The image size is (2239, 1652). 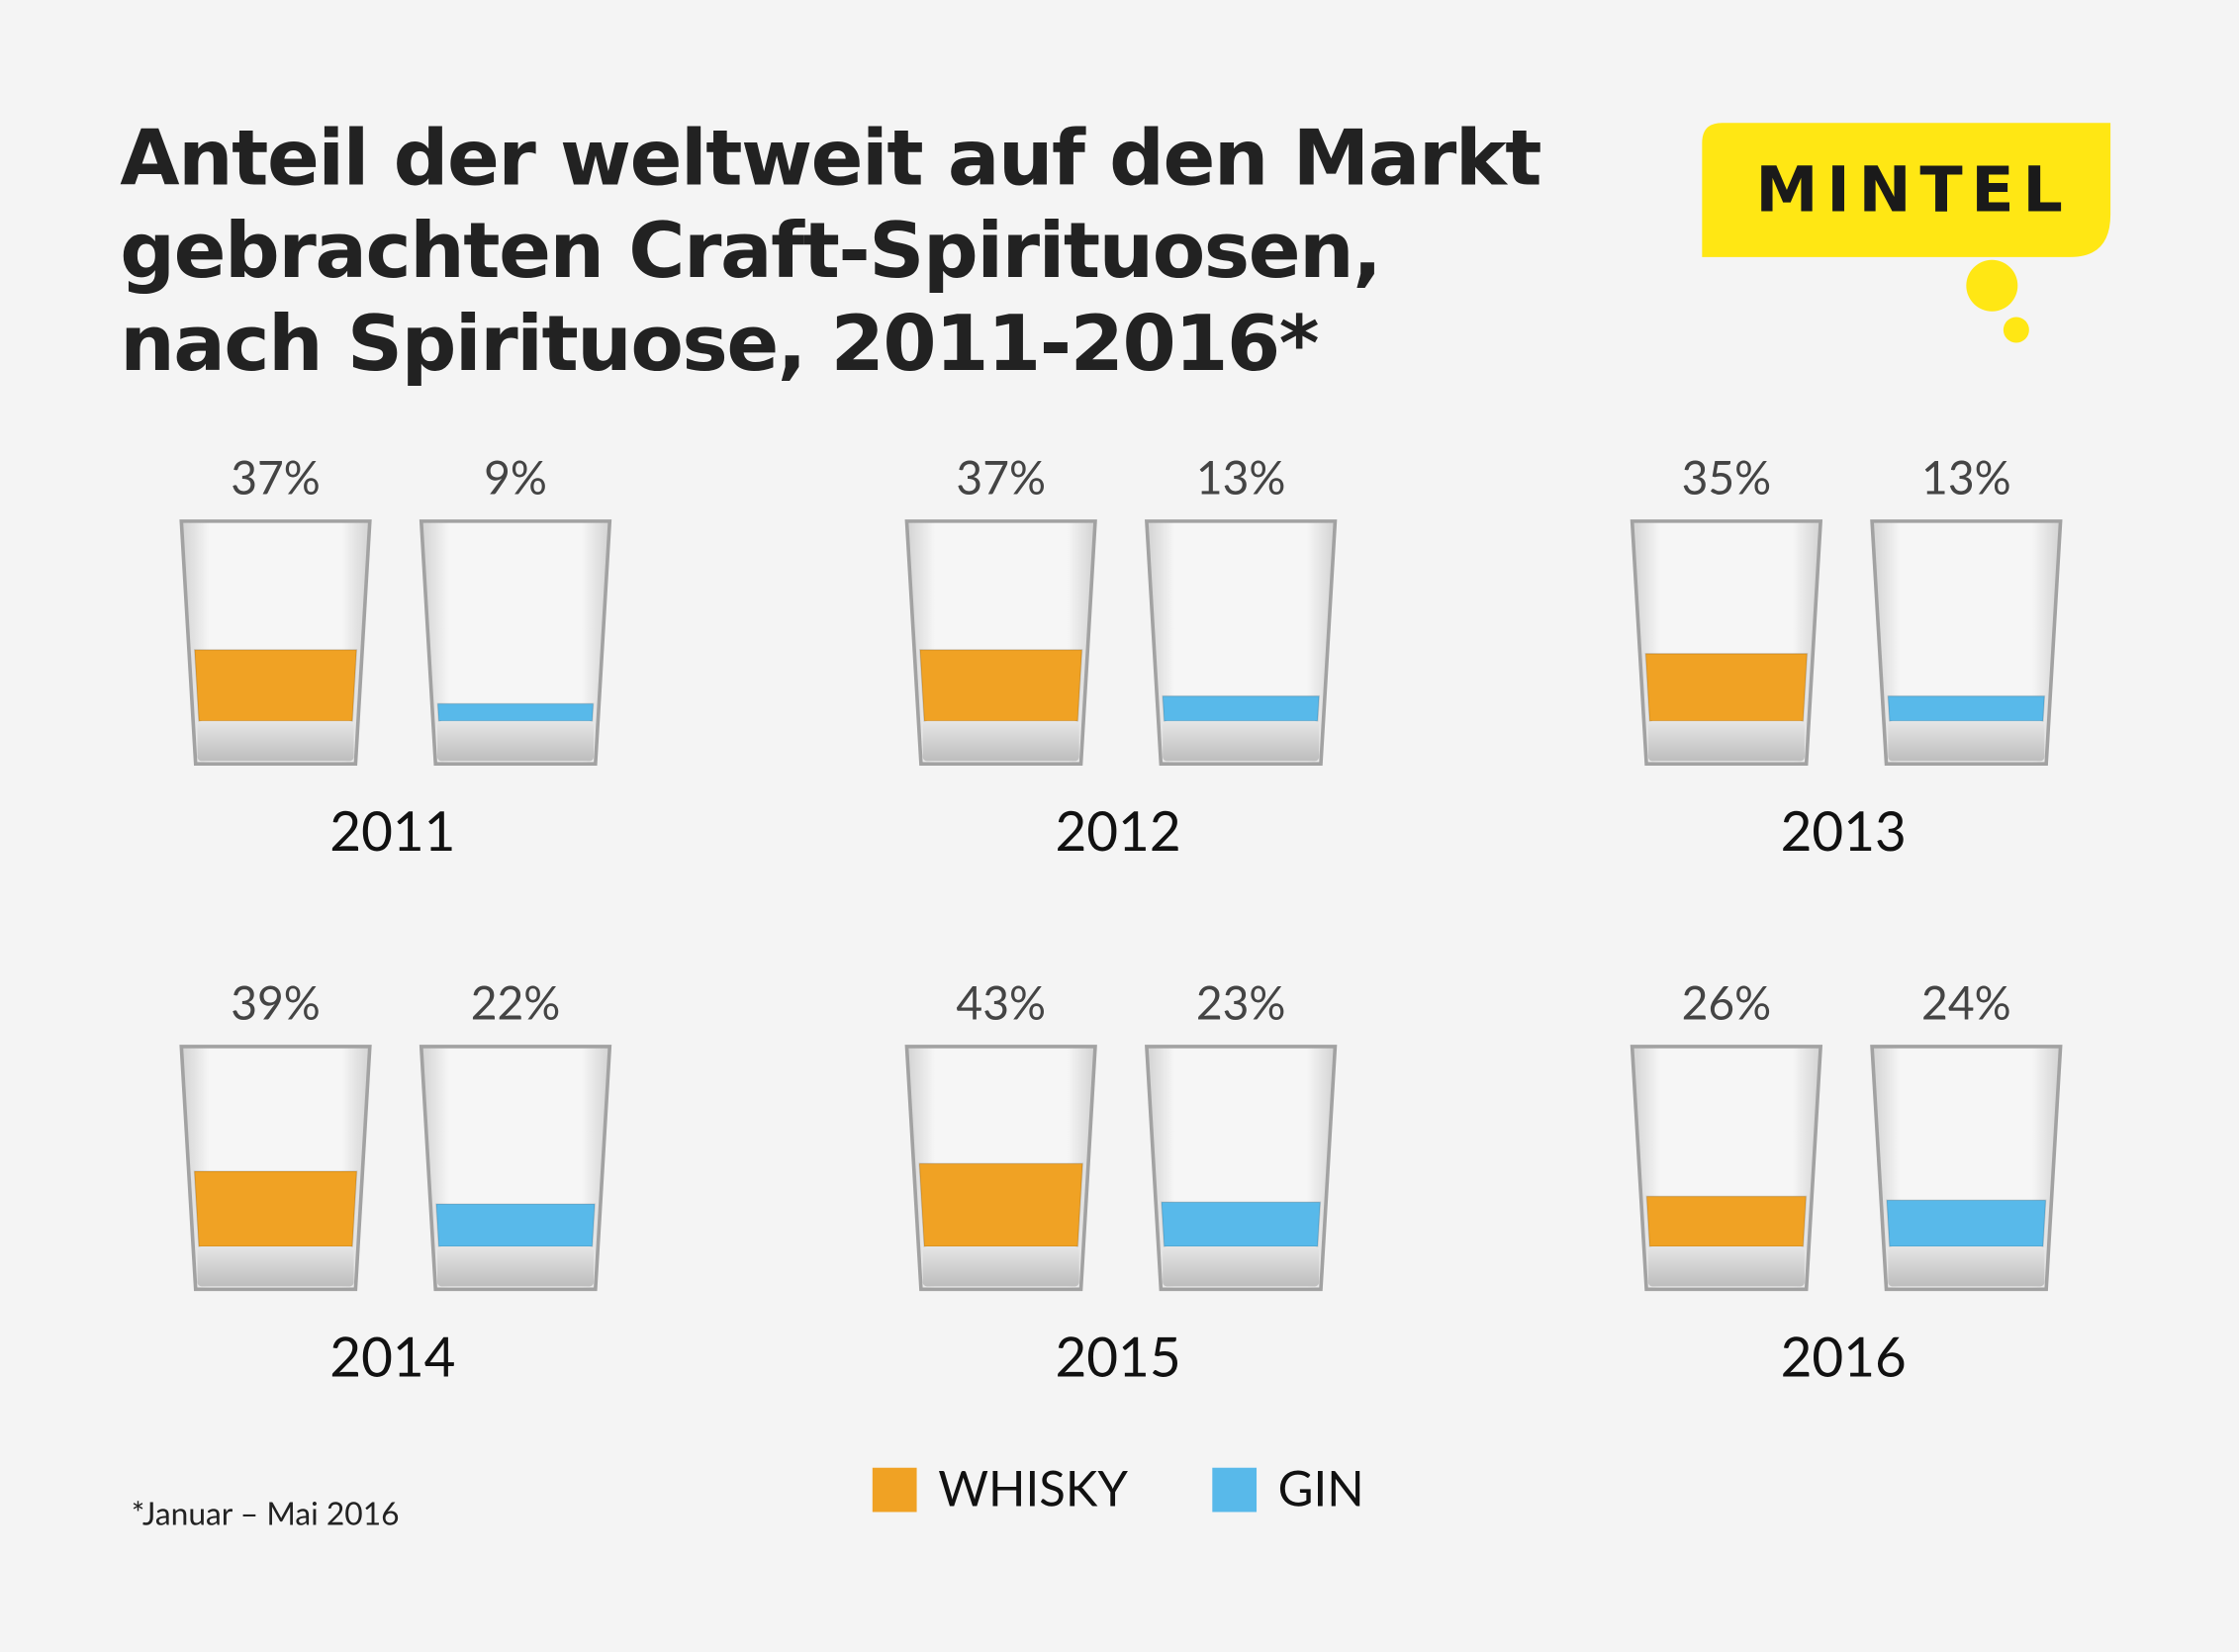 What do you see at coordinates (1913, 190) in the screenshot?
I see `logo-text: MINTEL` at bounding box center [1913, 190].